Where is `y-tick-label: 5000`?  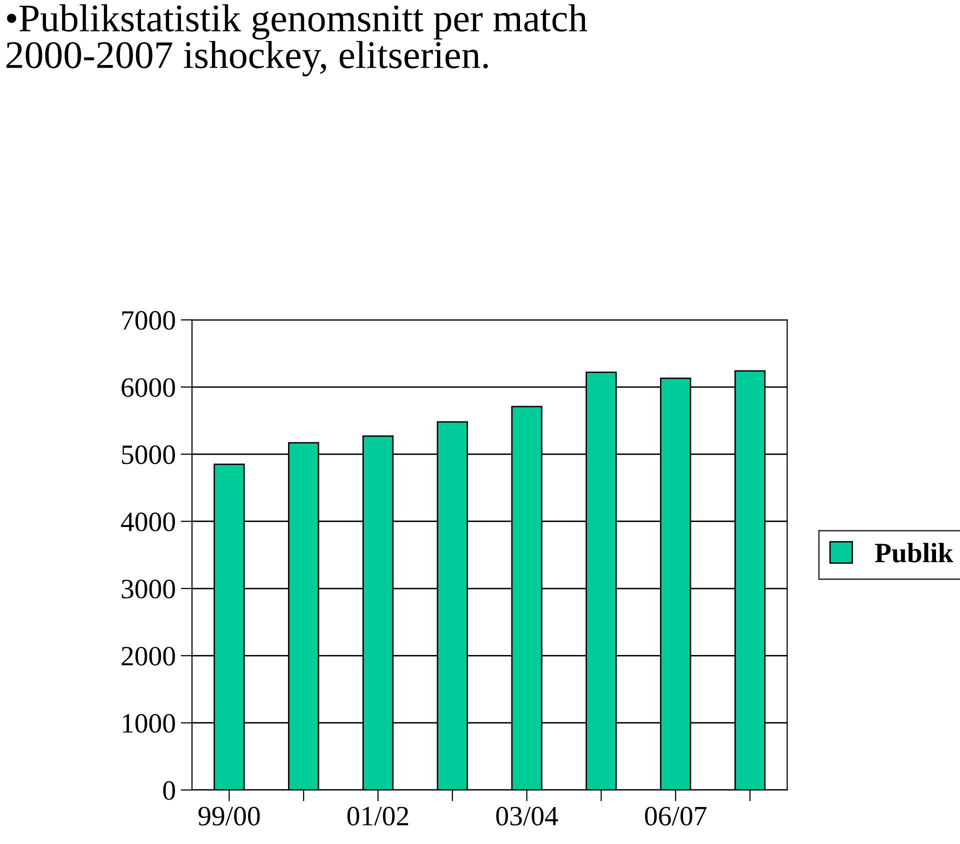
y-tick-label: 5000 is located at coordinates (148, 454).